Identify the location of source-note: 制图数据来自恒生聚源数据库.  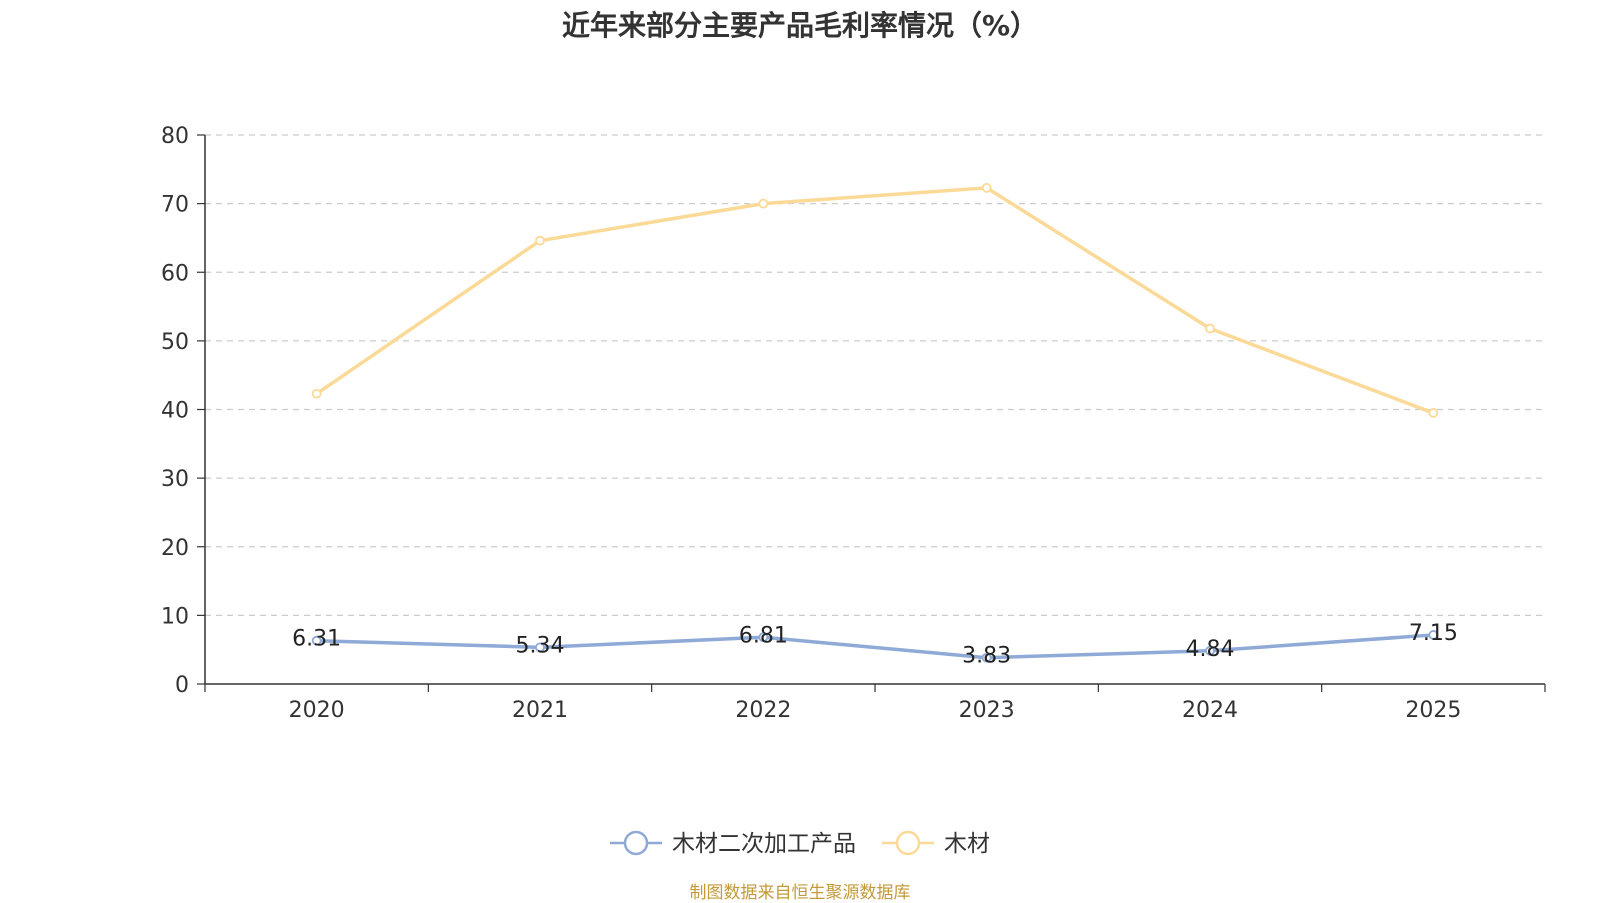
(800, 893).